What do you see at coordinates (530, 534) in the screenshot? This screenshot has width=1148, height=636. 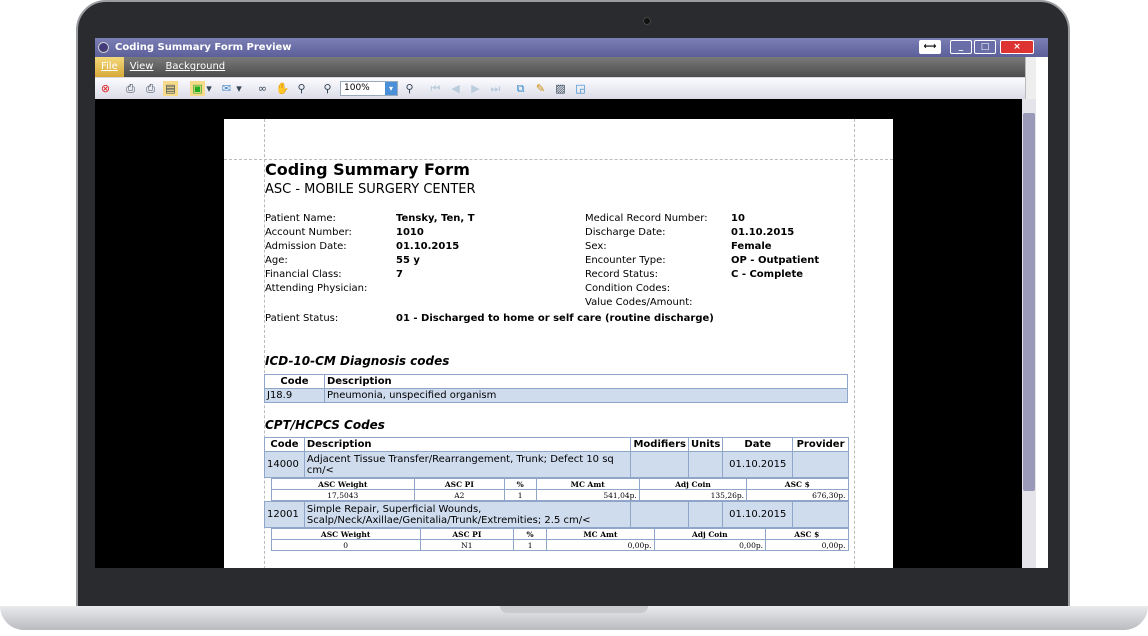 I see `asc-header: %` at bounding box center [530, 534].